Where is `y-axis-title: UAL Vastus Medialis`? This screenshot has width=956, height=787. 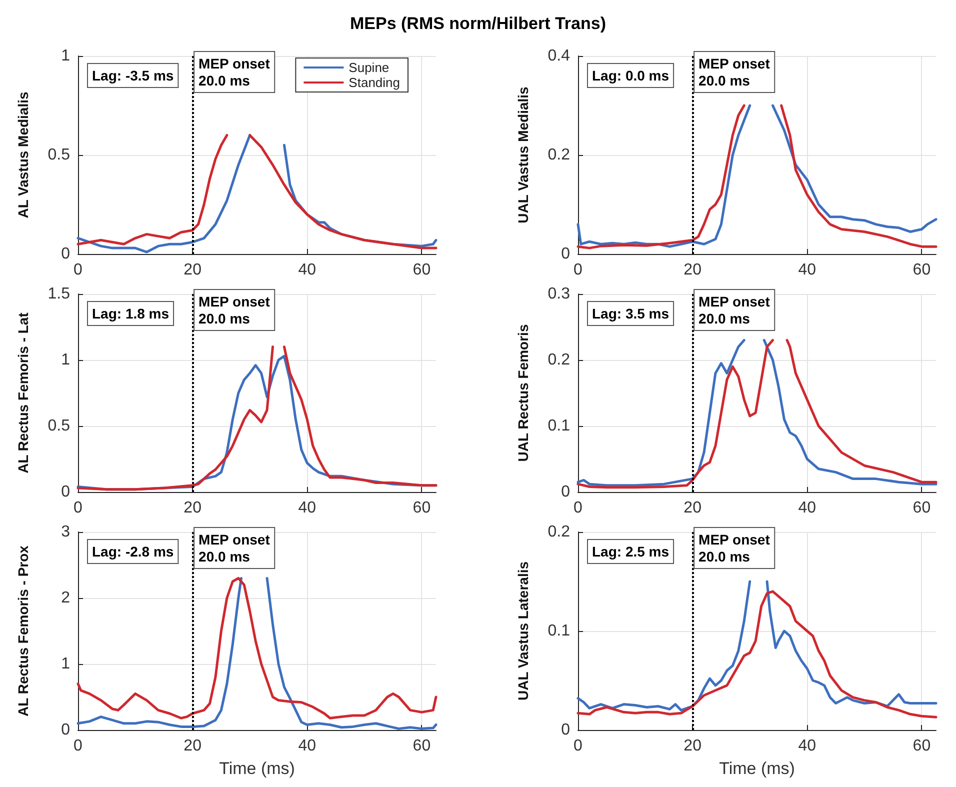 y-axis-title: UAL Vastus Medialis is located at coordinates (523, 155).